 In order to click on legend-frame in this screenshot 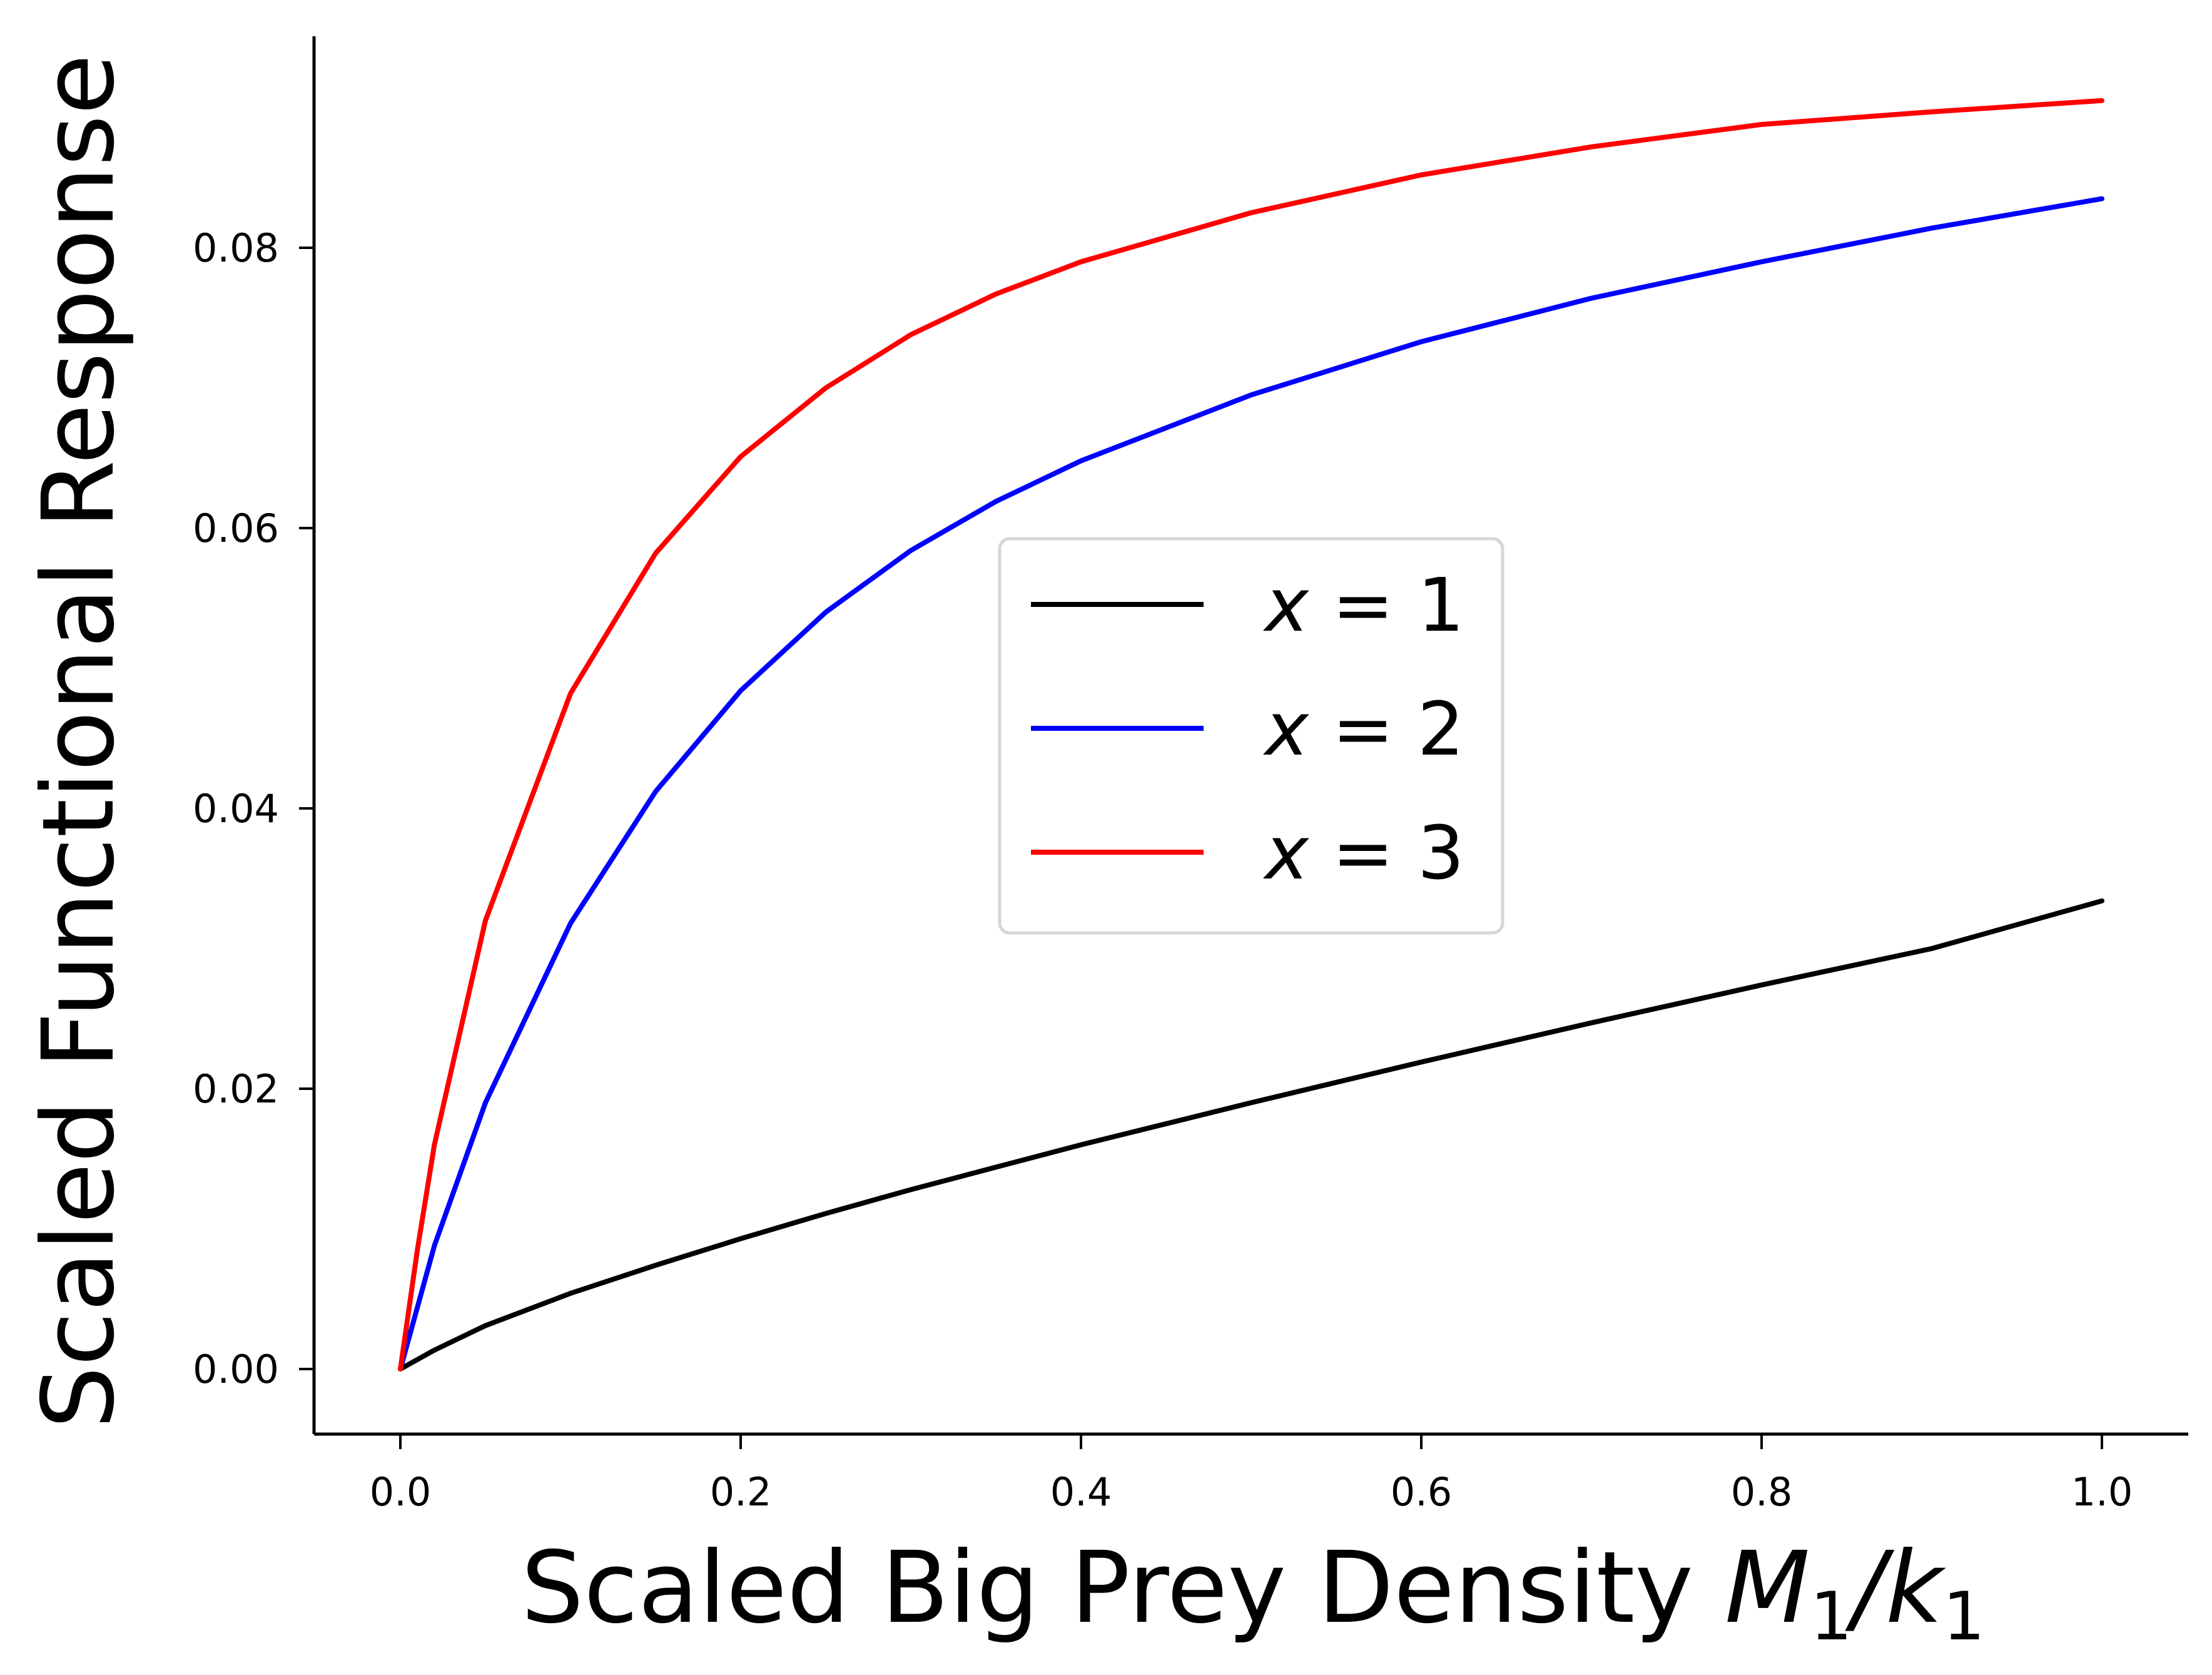, I will do `click(1251, 736)`.